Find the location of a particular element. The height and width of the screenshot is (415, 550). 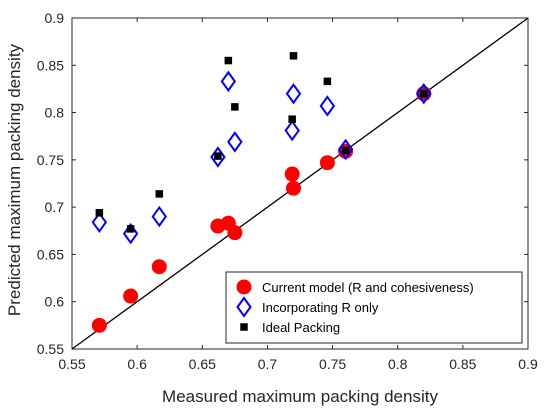

legend-box is located at coordinates (374, 307).